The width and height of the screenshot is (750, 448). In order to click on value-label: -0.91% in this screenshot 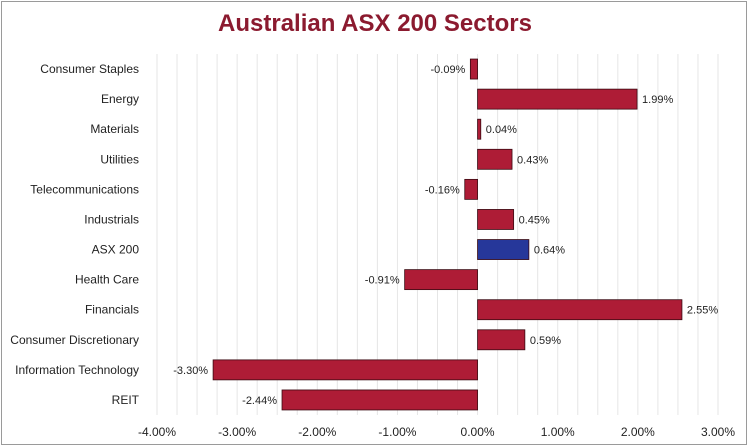, I will do `click(382, 281)`.